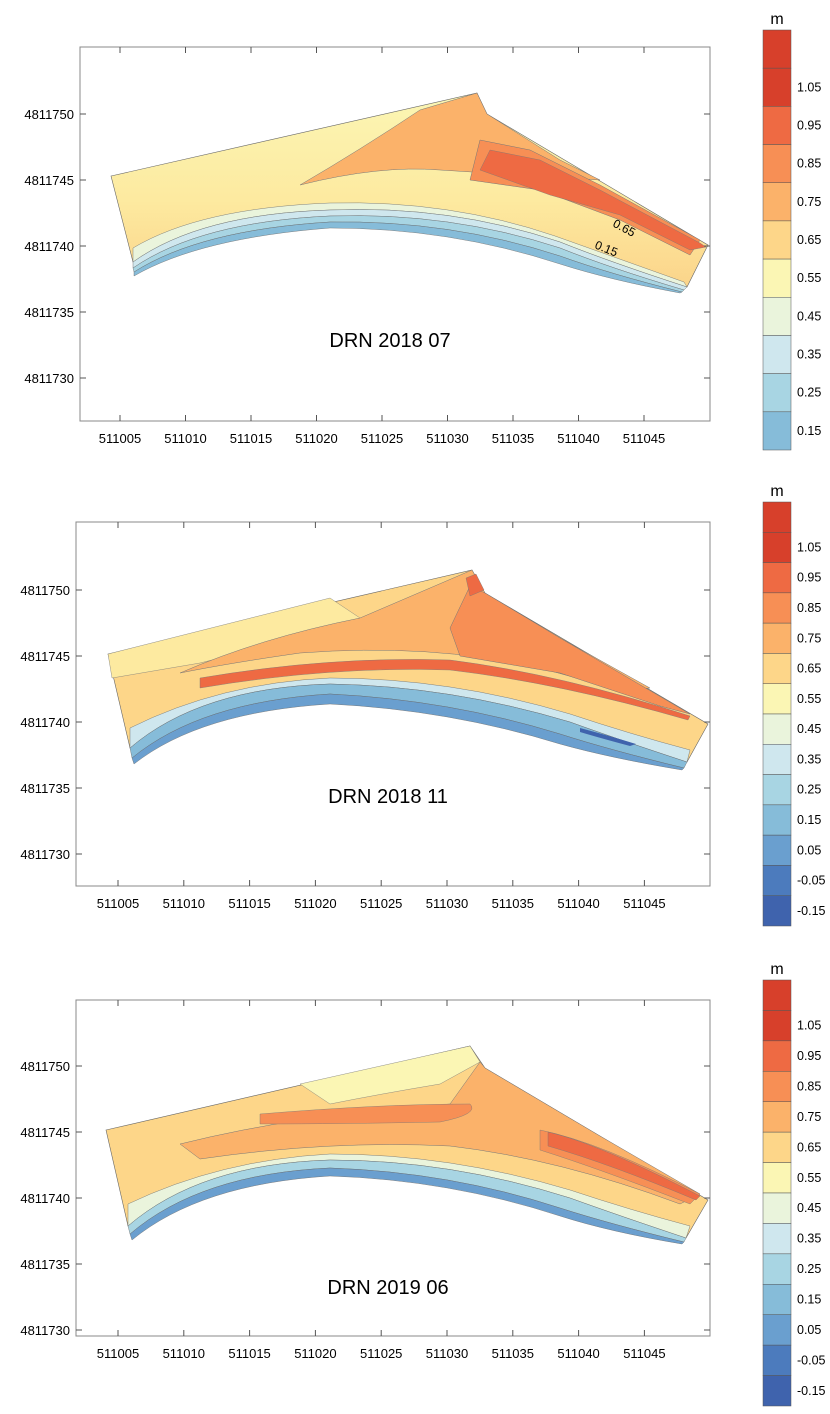 The width and height of the screenshot is (830, 1414). I want to click on panel-title: DRN 2019 06, so click(387, 1288).